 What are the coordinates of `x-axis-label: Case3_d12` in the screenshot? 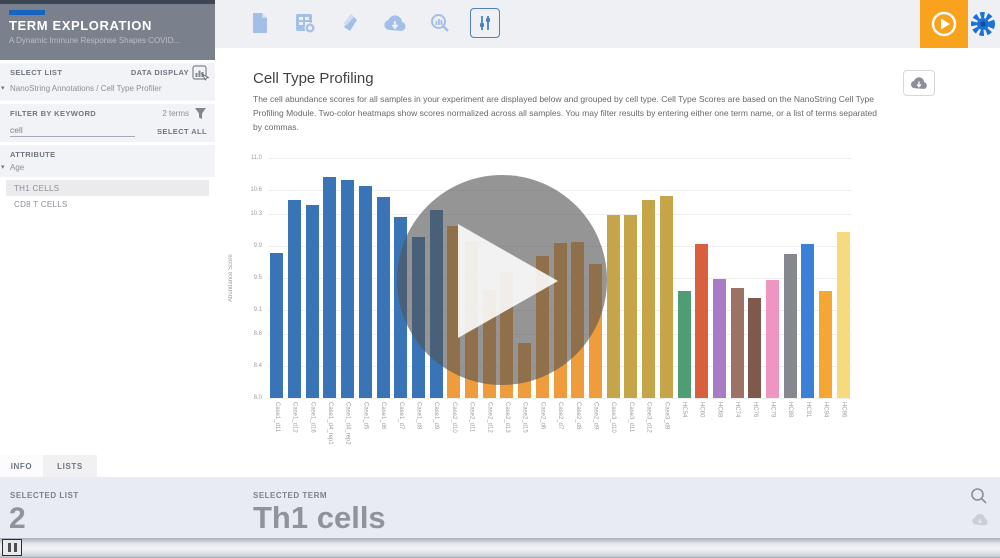 It's located at (648, 417).